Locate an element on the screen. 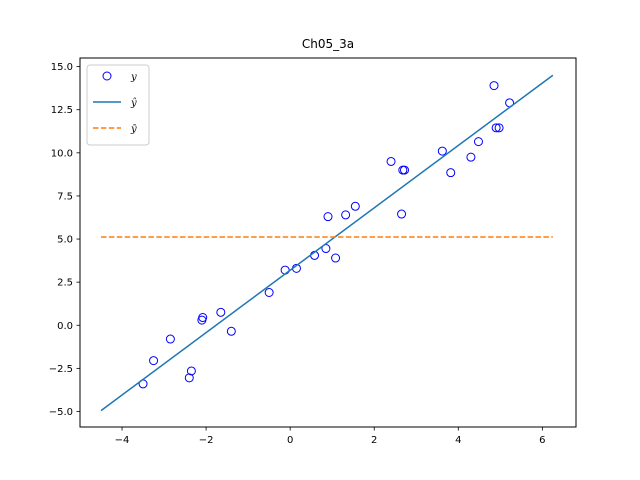 The width and height of the screenshot is (640, 480). y-tick-label: 15.0 is located at coordinates (62, 67).